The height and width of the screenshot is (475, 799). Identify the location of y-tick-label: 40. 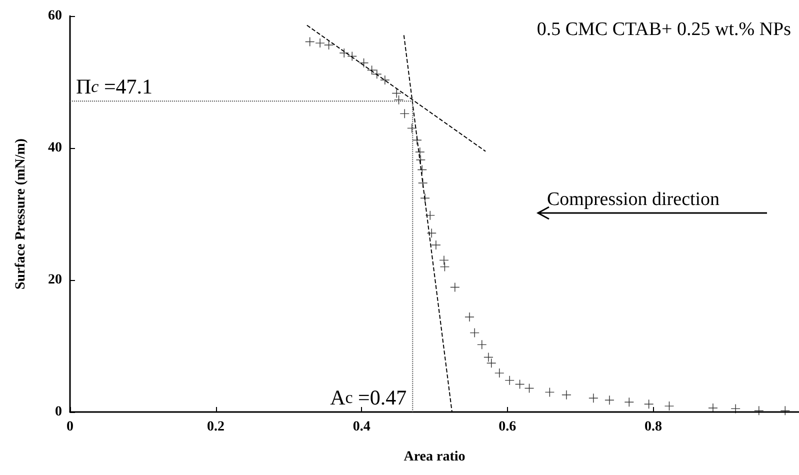
(55, 148).